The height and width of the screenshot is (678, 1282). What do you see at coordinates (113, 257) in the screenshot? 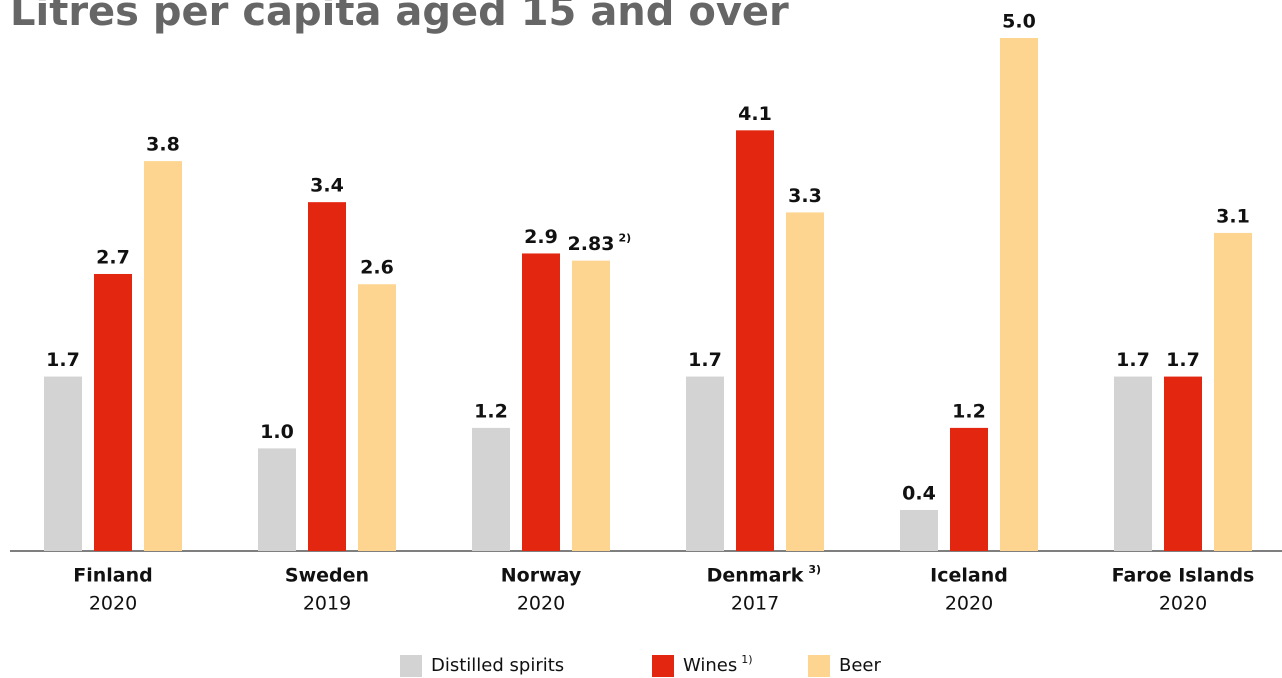
I see `value-label: 2.7` at bounding box center [113, 257].